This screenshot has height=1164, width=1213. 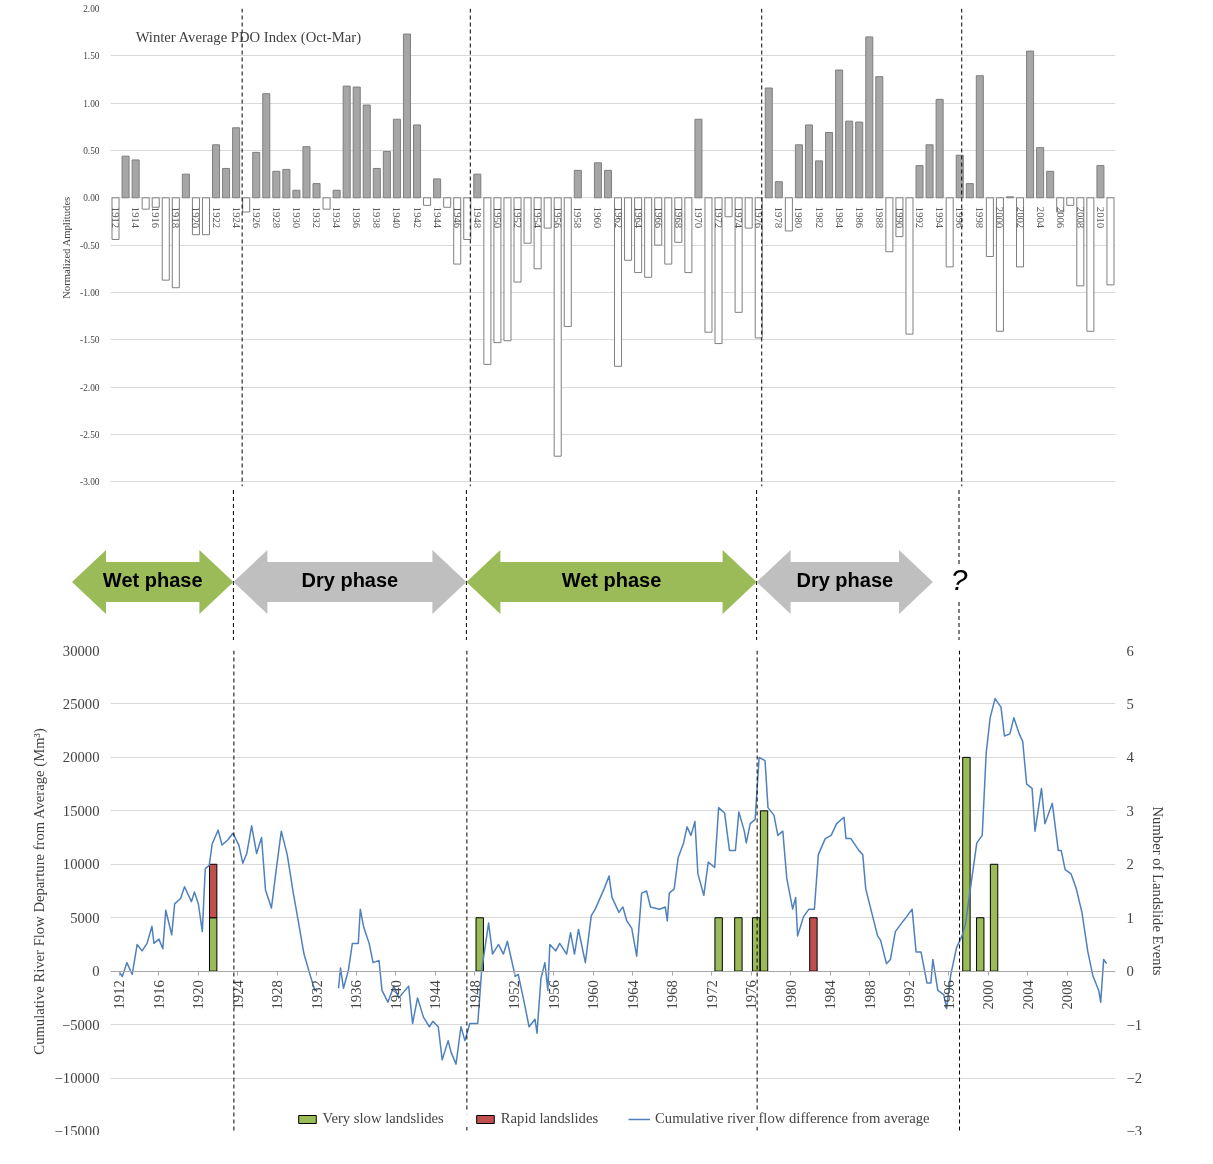 What do you see at coordinates (1134, 1024) in the screenshot?
I see `y2-tick-label: −1` at bounding box center [1134, 1024].